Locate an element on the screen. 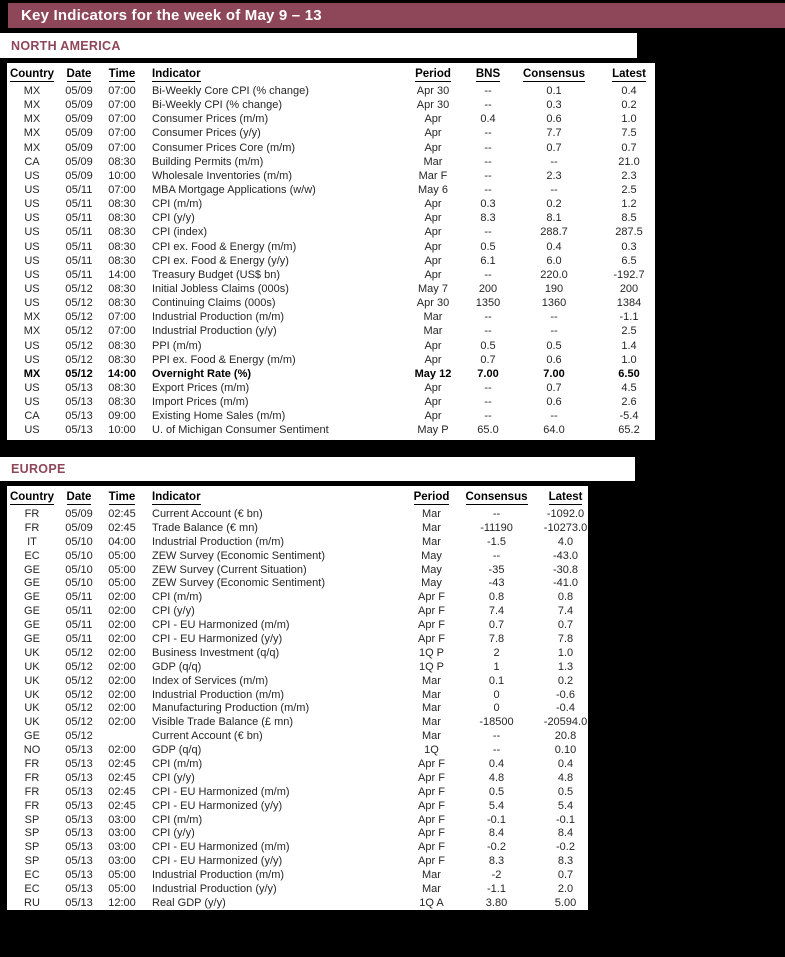 Image resolution: width=785 pixels, height=957 pixels. table-cell is located at coordinates (122, 736).